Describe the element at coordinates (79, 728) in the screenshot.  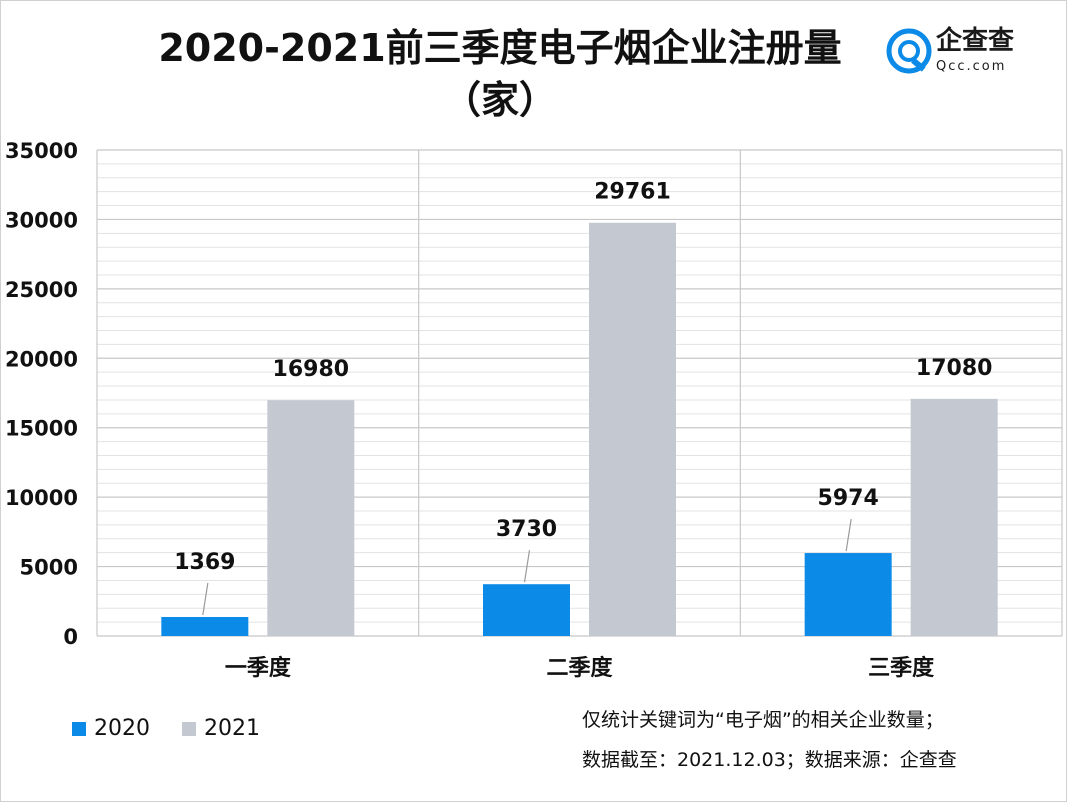
I see `legend-swatch-2020` at that location.